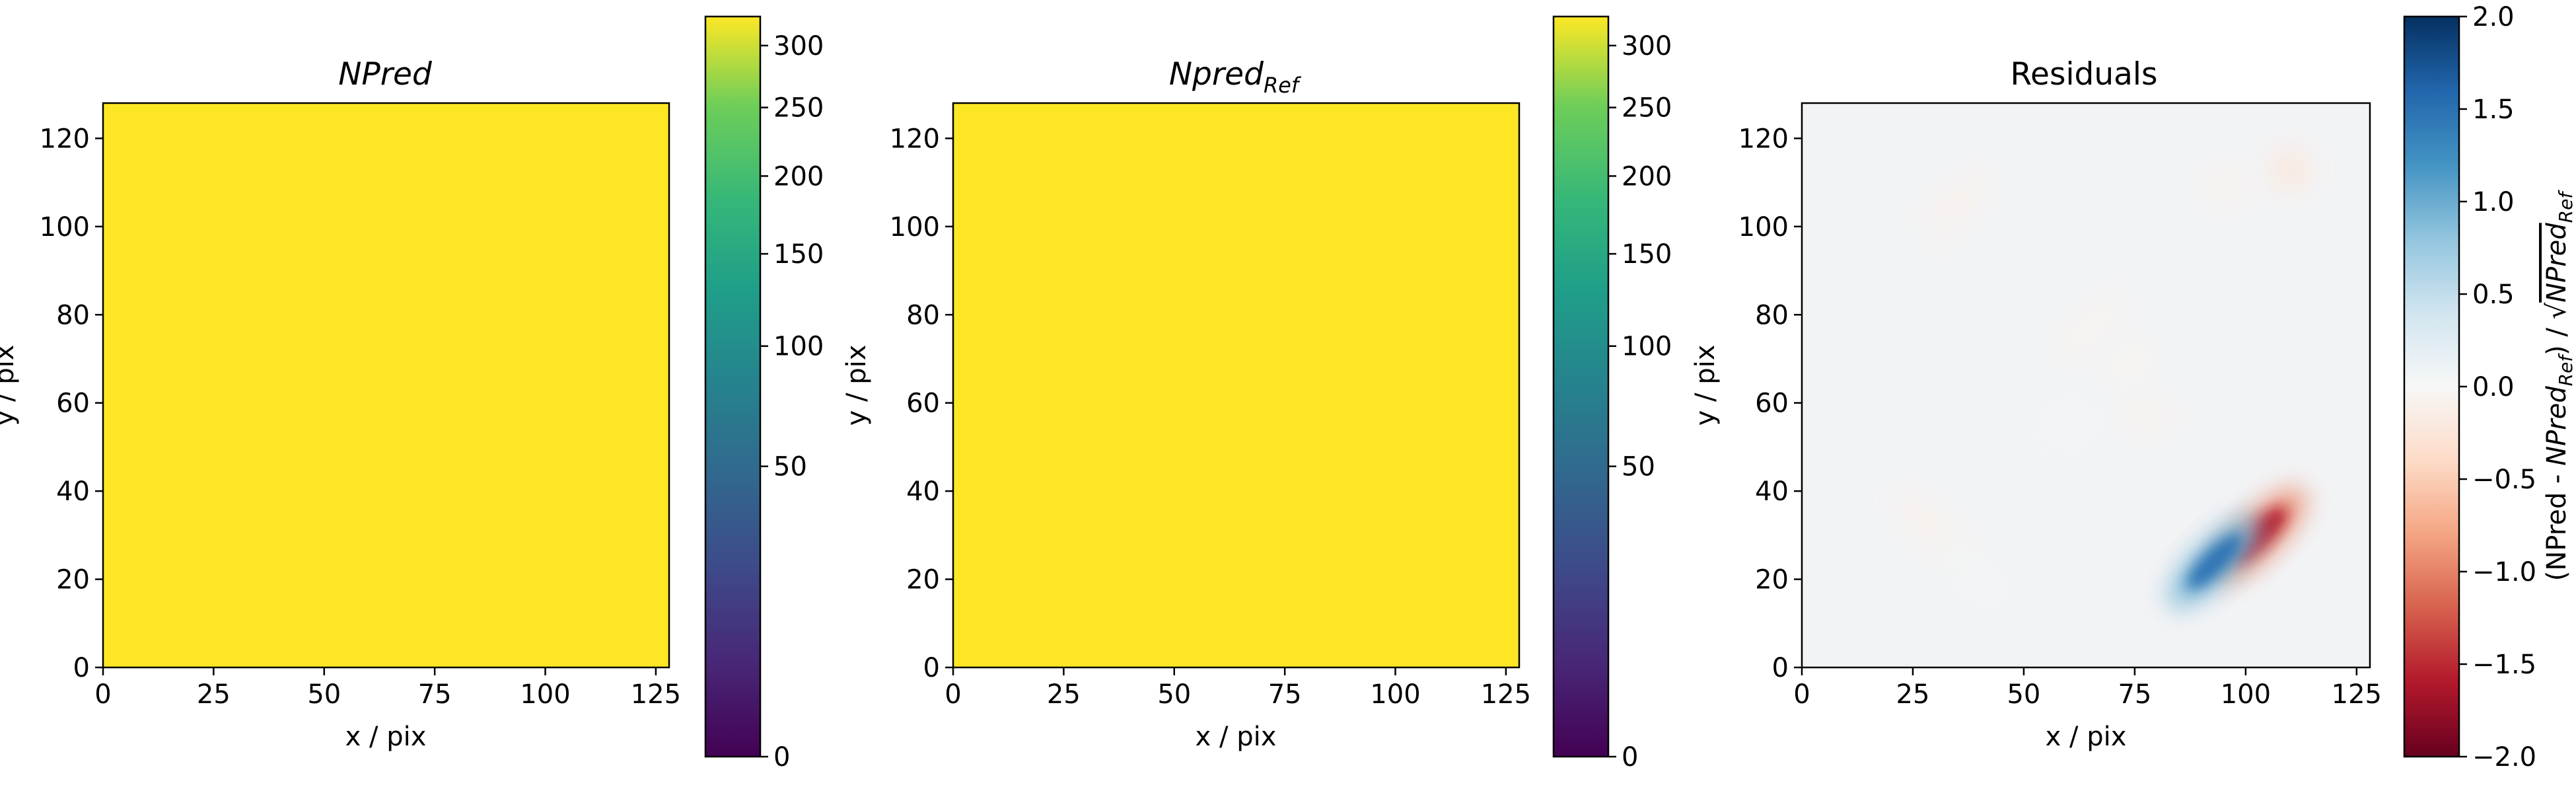  What do you see at coordinates (2557, 329) in the screenshot?
I see `cb-label-part-4: ) / √` at bounding box center [2557, 329].